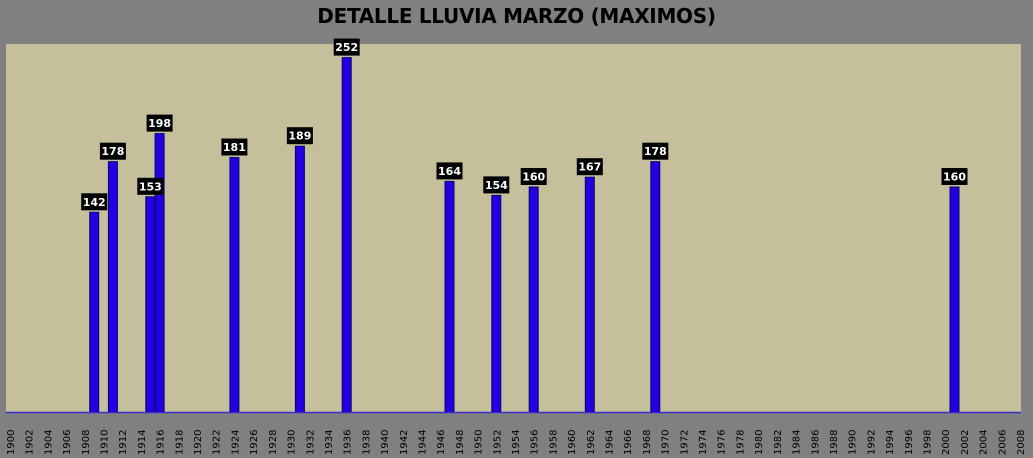 The image size is (1033, 458). I want to click on x-tick-label-1984: 1984, so click(797, 442).